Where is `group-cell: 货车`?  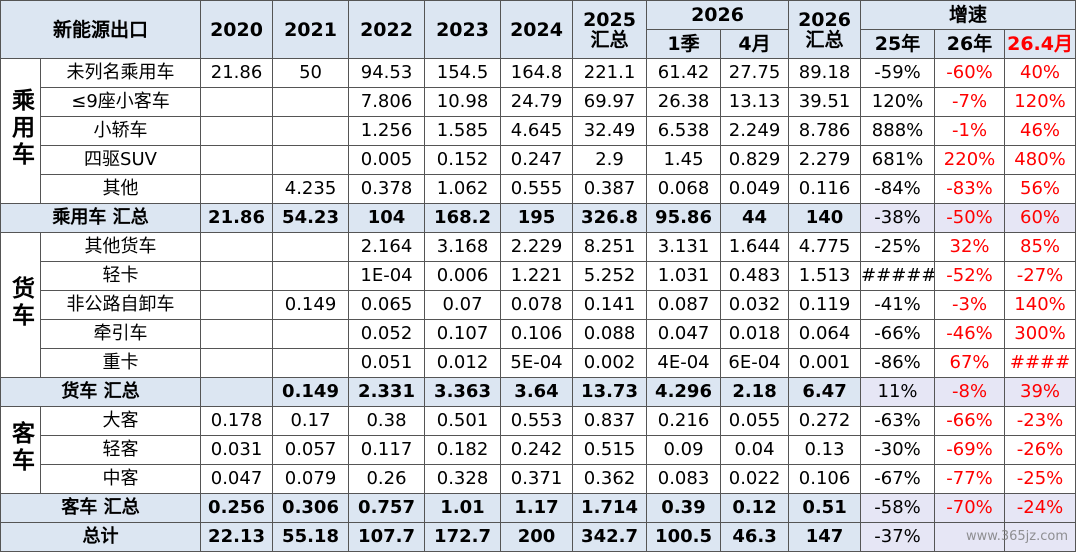 group-cell: 货车 is located at coordinates (20, 305).